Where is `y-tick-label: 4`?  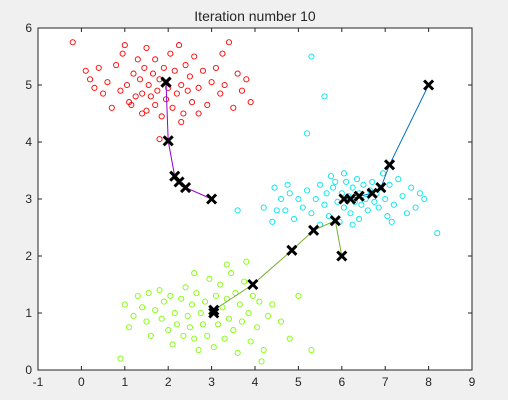 y-tick-label: 4 is located at coordinates (28, 142).